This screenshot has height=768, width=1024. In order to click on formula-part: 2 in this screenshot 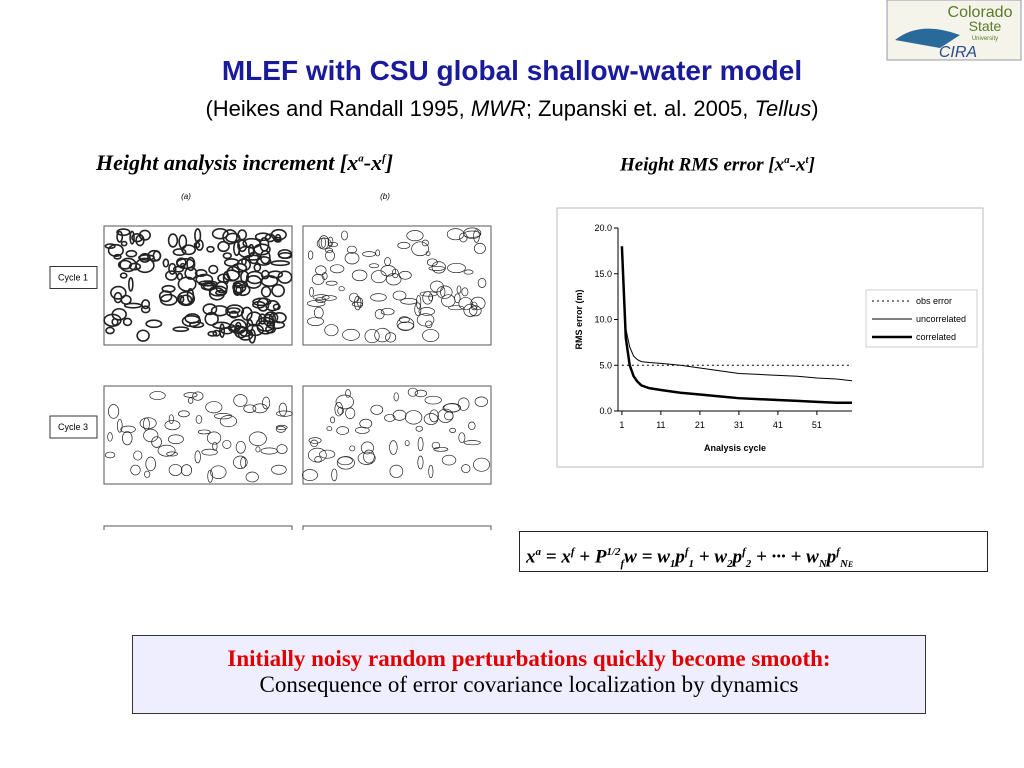, I will do `click(730, 564)`.